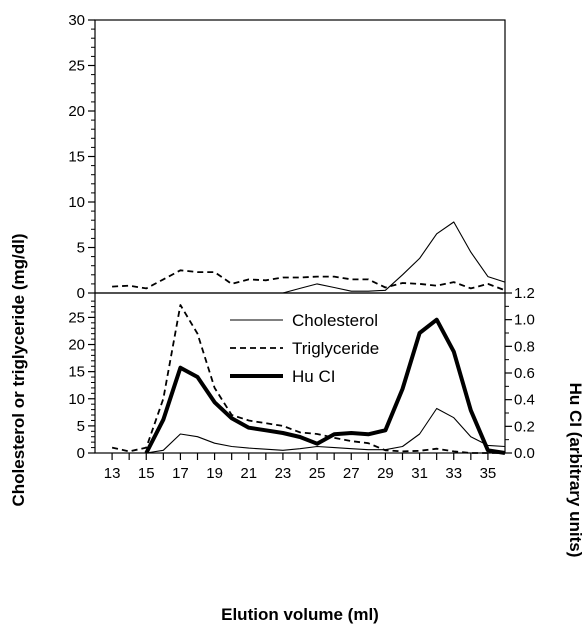 This screenshot has height=630, width=585. What do you see at coordinates (76, 372) in the screenshot?
I see `bottom-left-y-tick-label: 15` at bounding box center [76, 372].